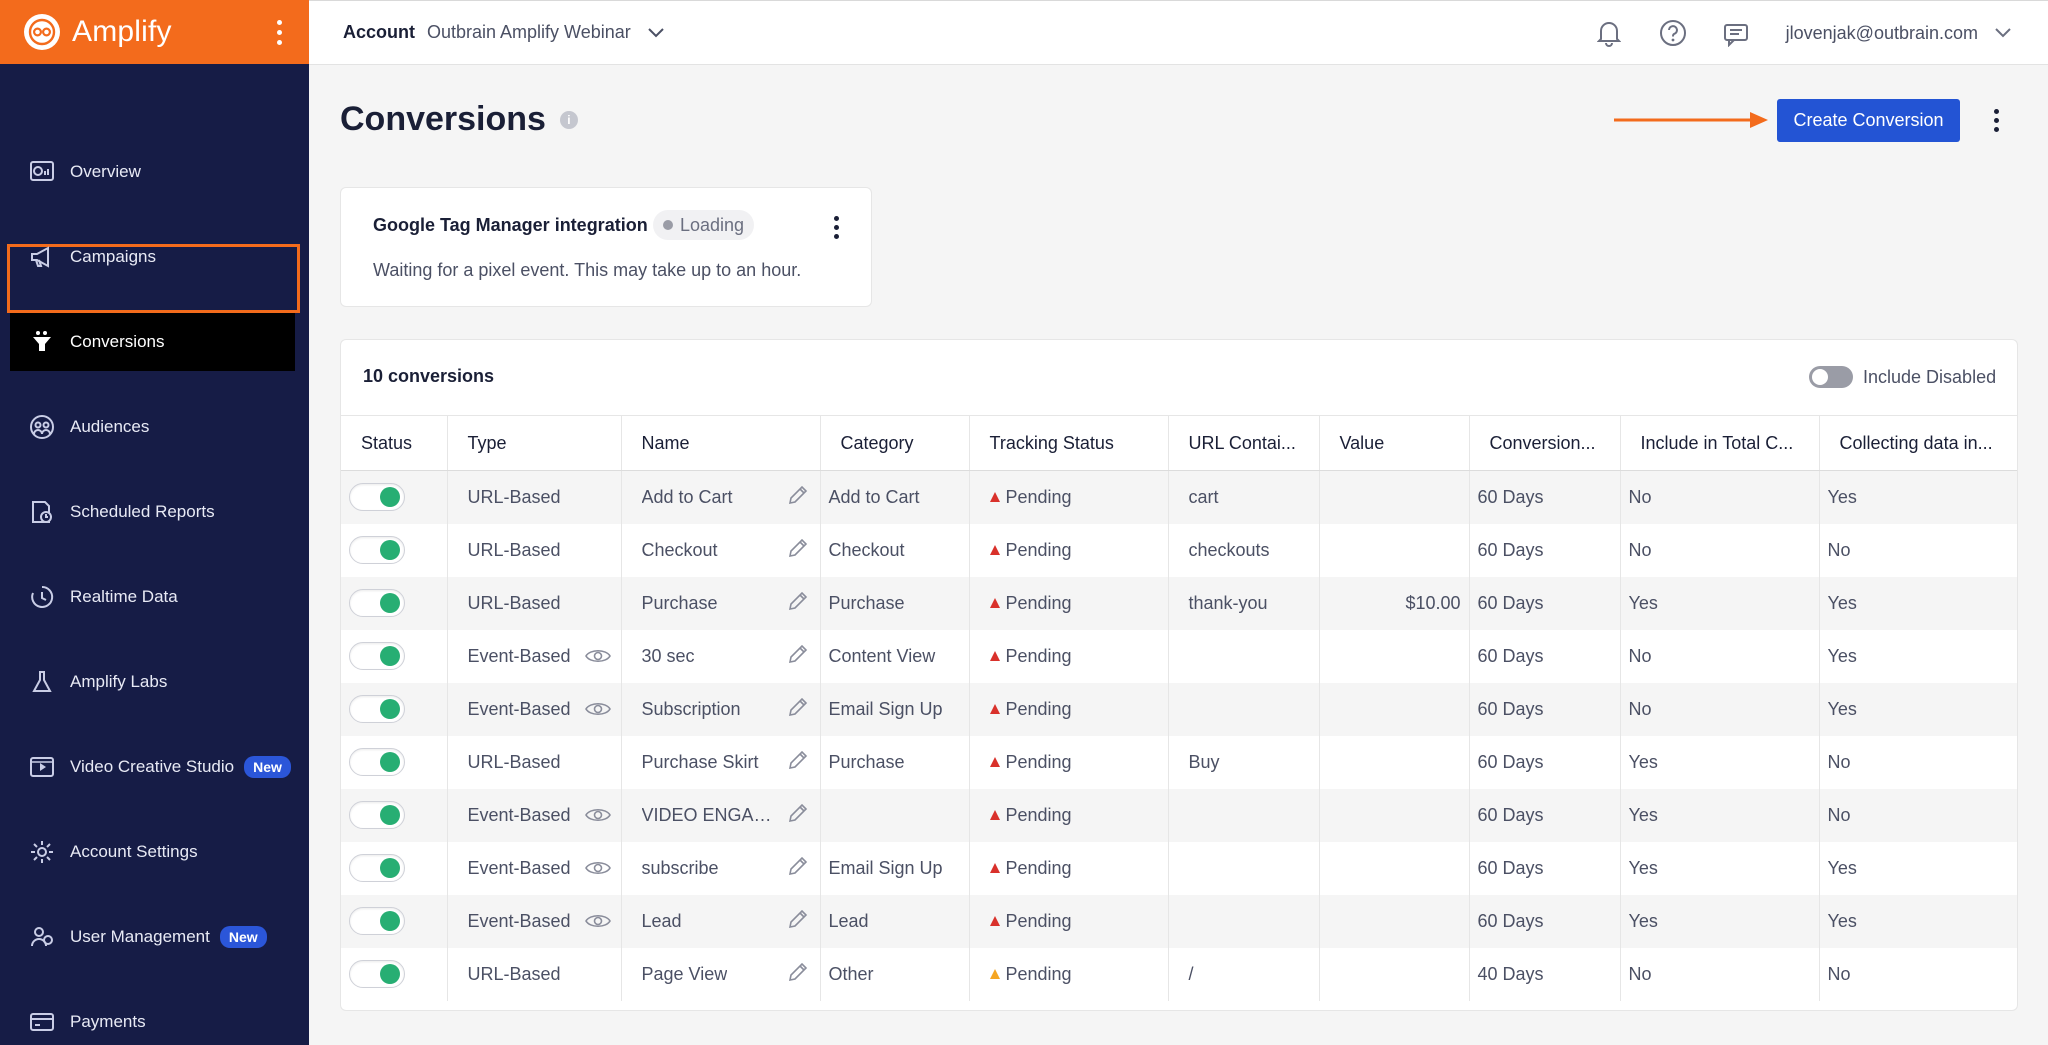  Describe the element at coordinates (691, 708) in the screenshot. I see `conversion-name: Subscription` at that location.